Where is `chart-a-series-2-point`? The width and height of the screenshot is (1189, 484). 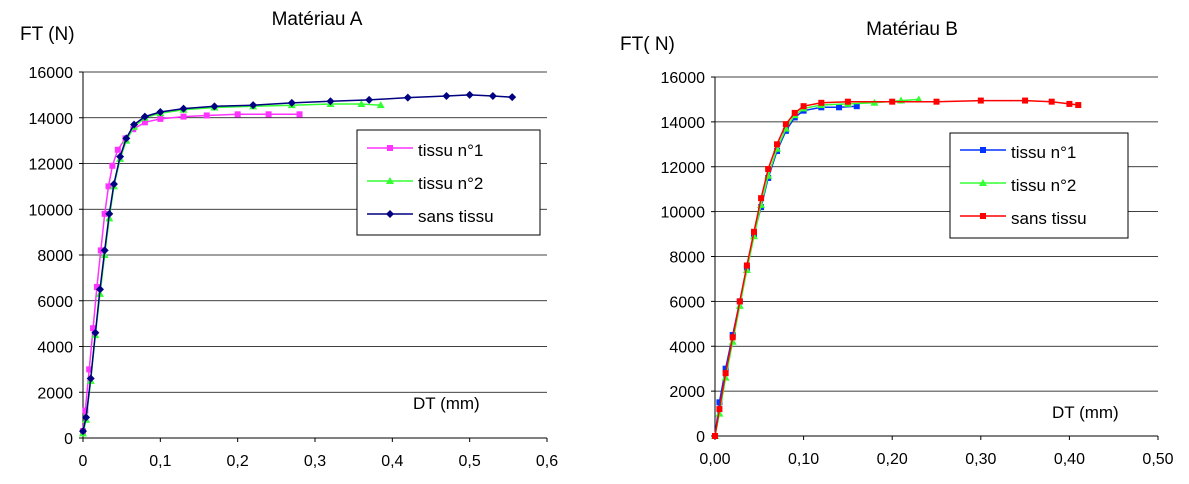 chart-a-series-2-point is located at coordinates (361, 104).